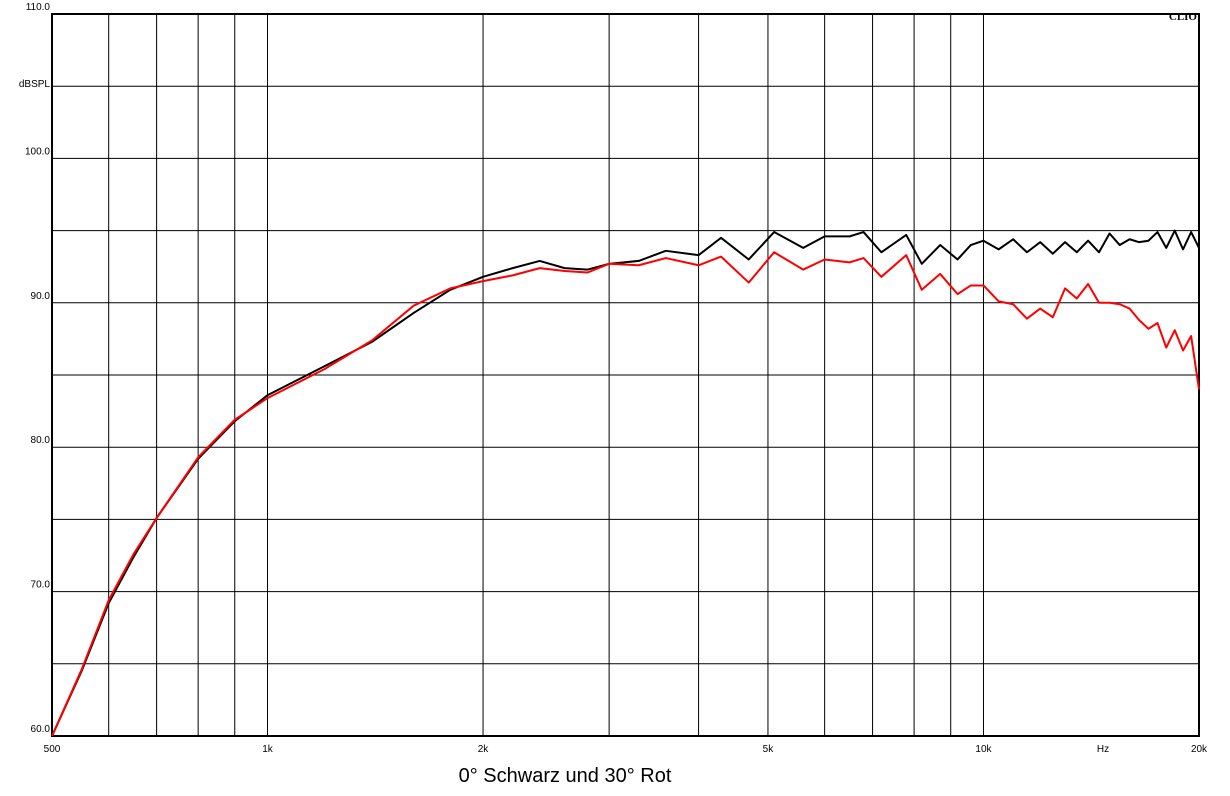 This screenshot has width=1230, height=796. I want to click on x-tick-label: 1k, so click(268, 749).